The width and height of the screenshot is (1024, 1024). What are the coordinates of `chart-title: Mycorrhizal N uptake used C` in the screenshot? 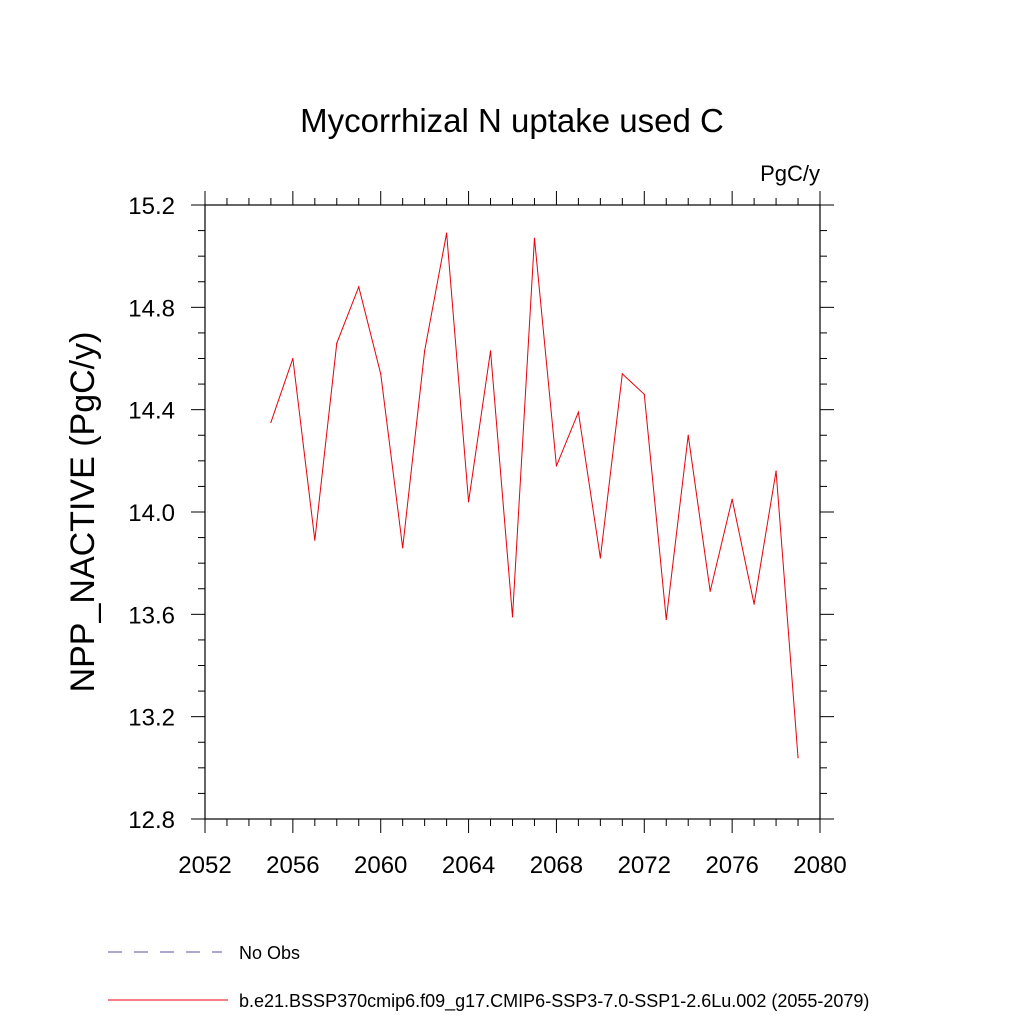 It's located at (512, 120).